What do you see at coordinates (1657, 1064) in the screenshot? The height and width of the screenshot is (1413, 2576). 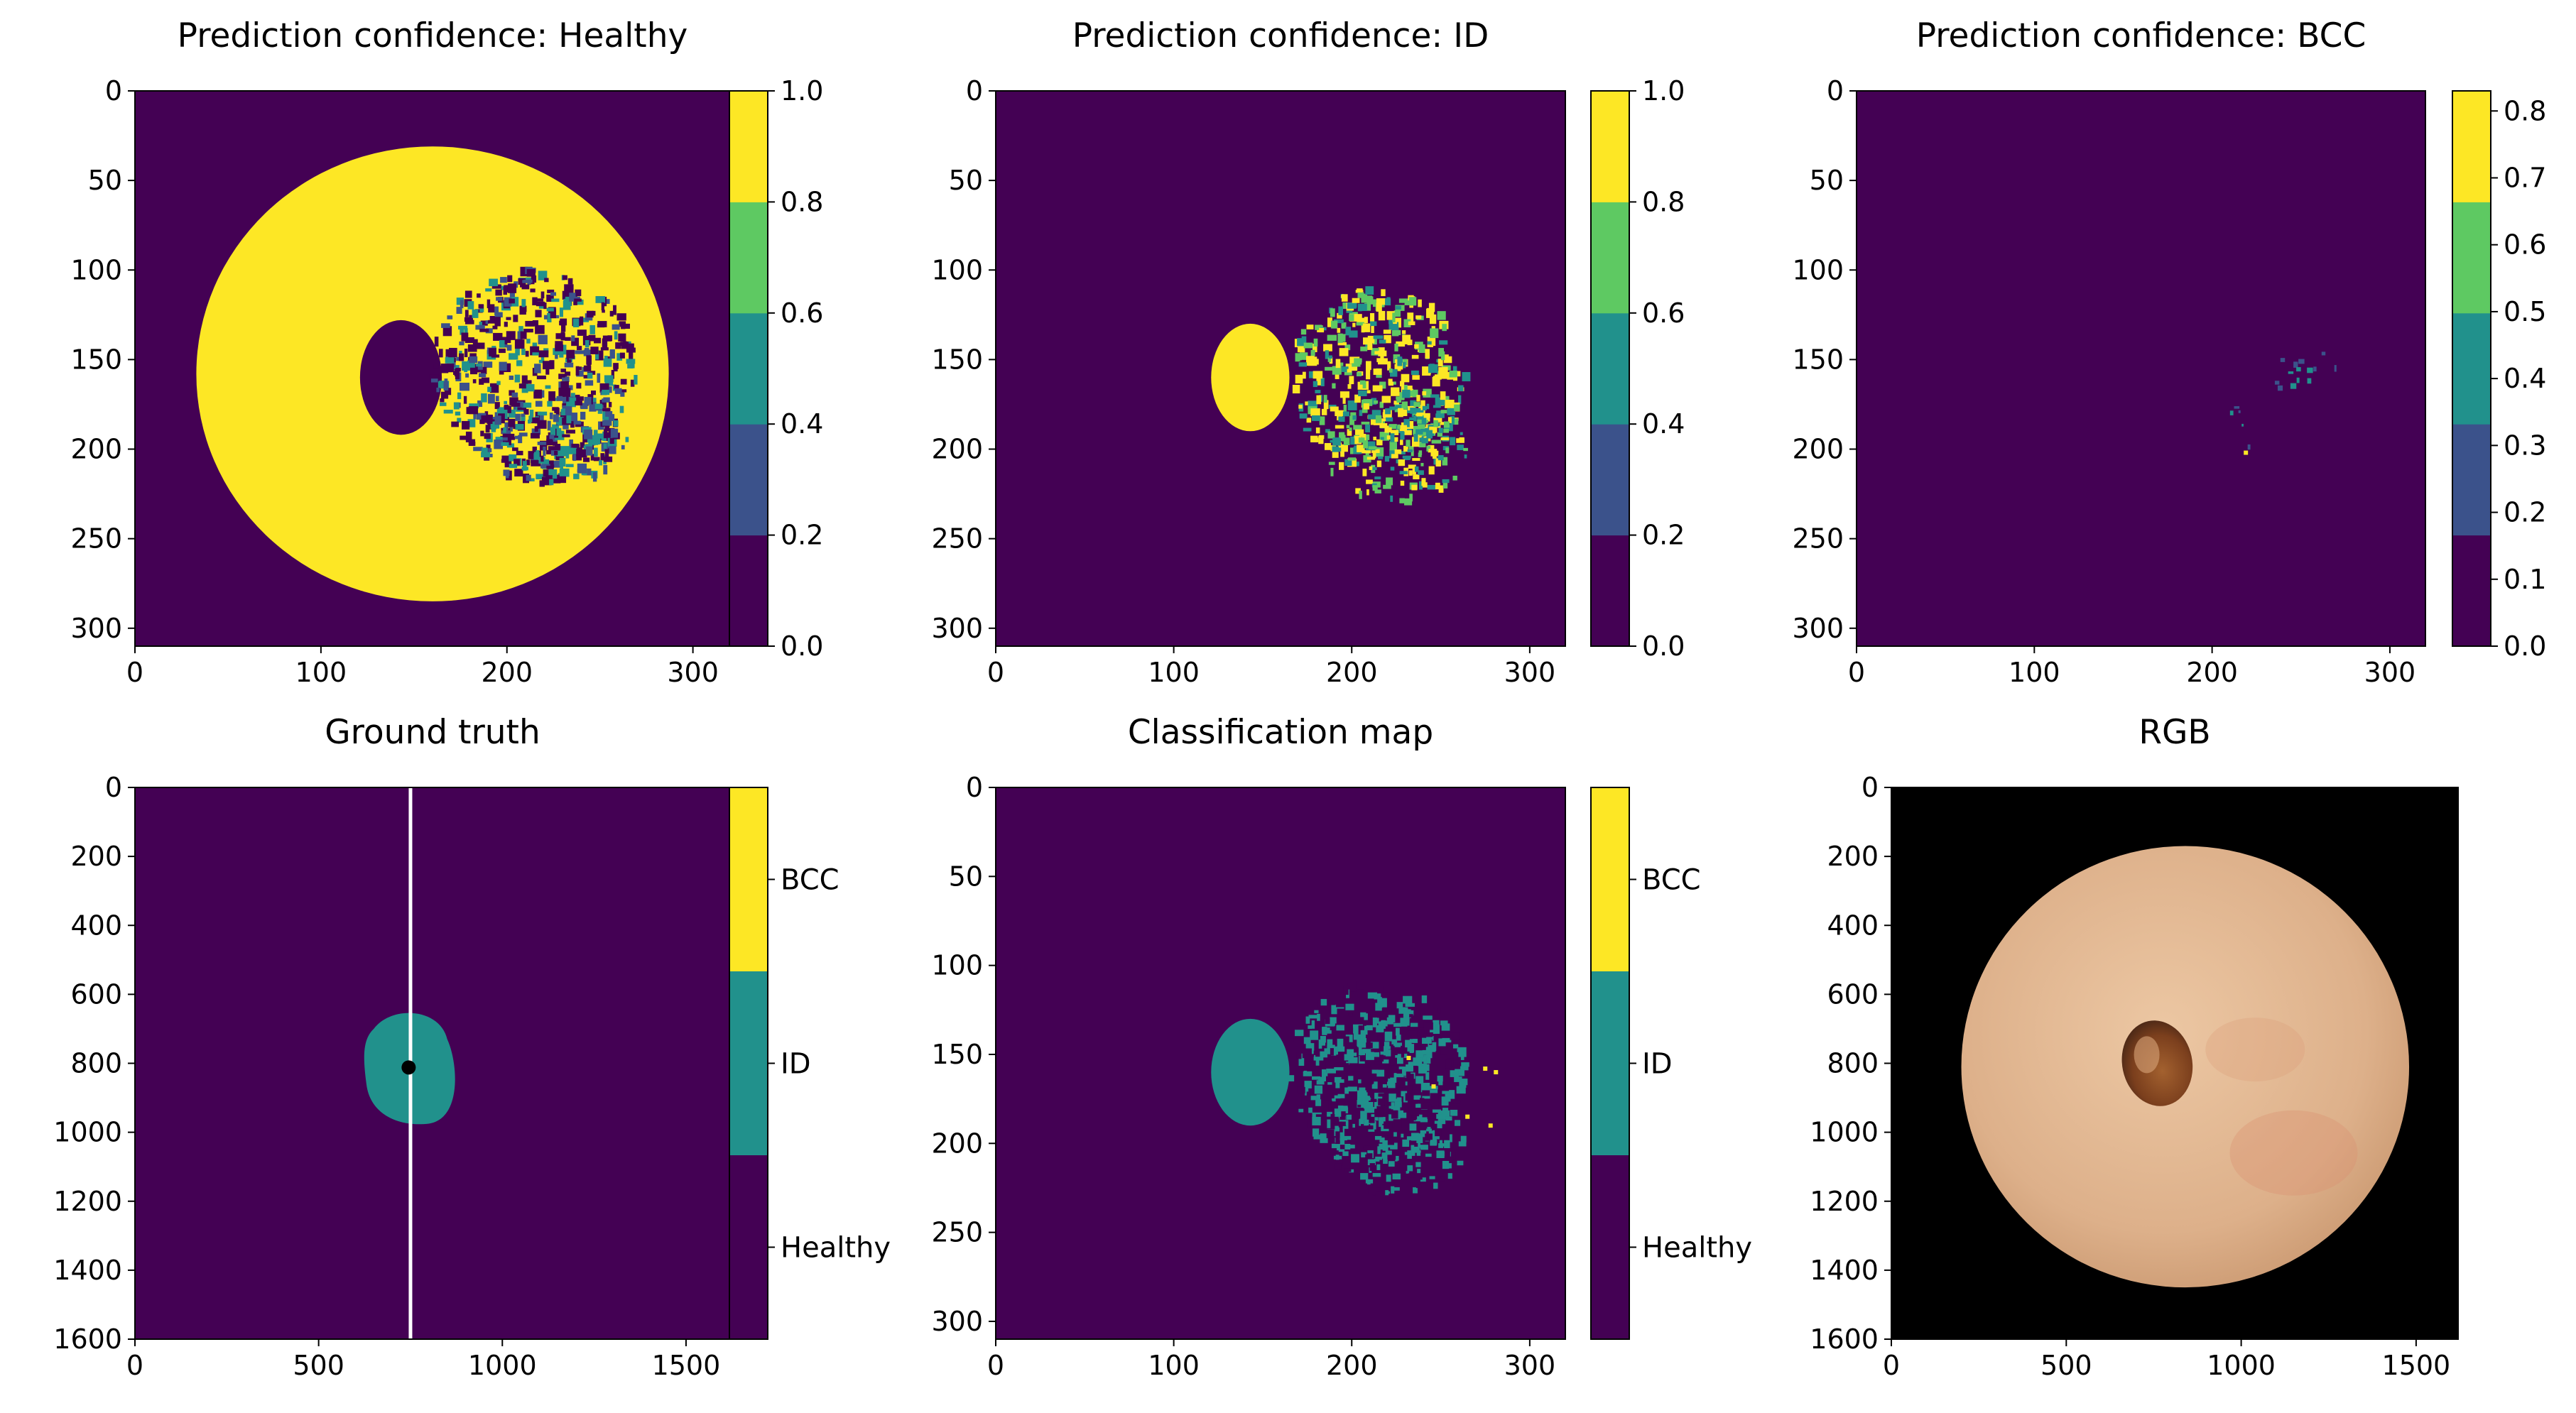 I see `colorbar-tick-label: ID` at bounding box center [1657, 1064].